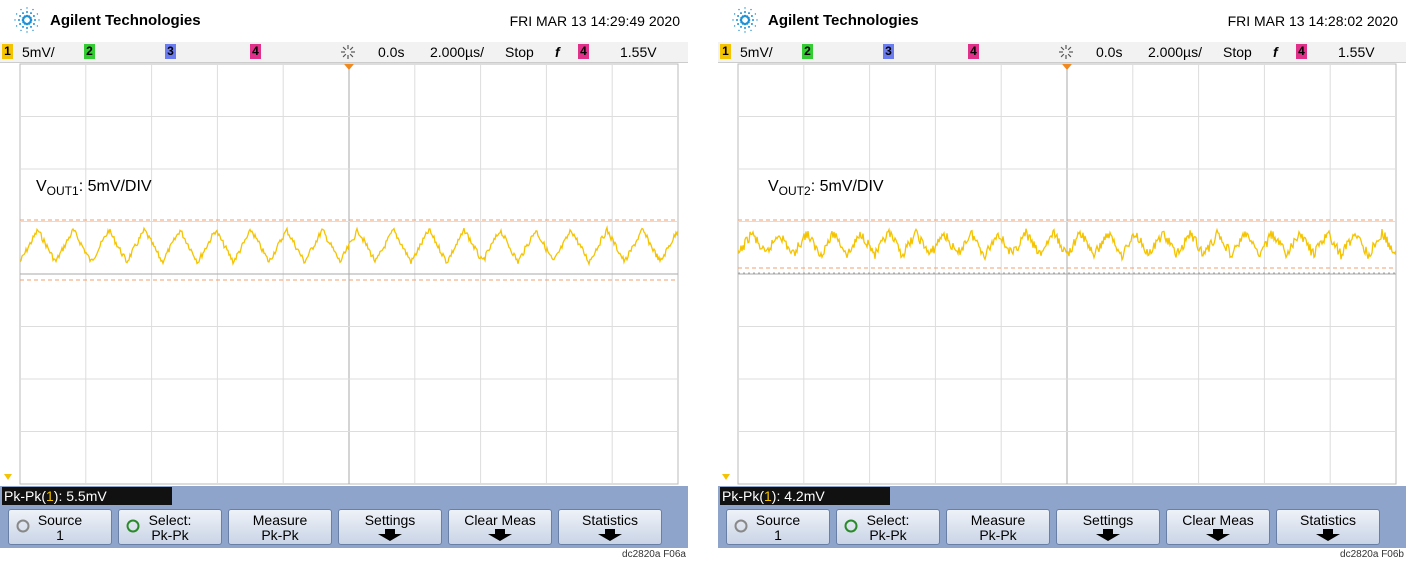 This screenshot has height=561, width=1406. What do you see at coordinates (805, 496) in the screenshot?
I see `measurement: Pk-Pk(1): 4.2mV` at bounding box center [805, 496].